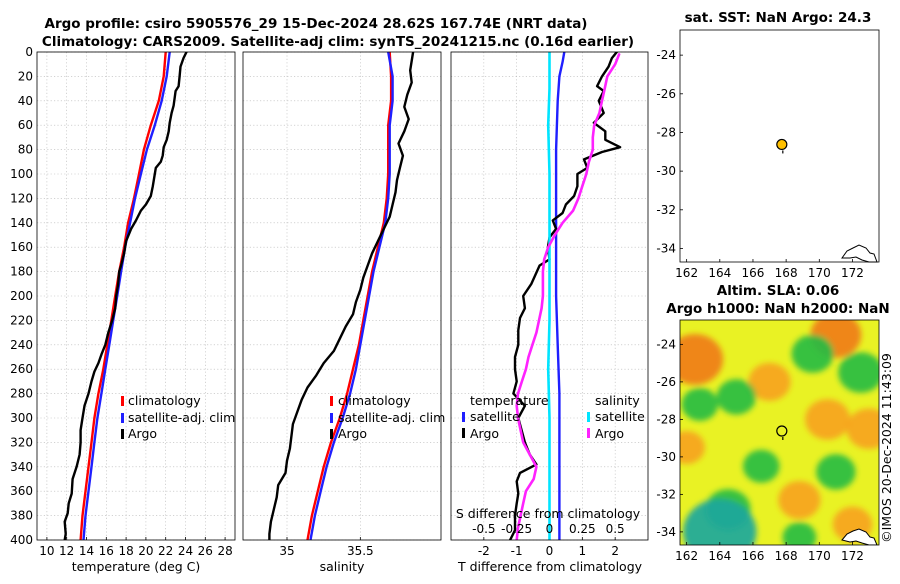  What do you see at coordinates (331, 418) in the screenshot?
I see `legend-swatch-satellite-adj` at bounding box center [331, 418].